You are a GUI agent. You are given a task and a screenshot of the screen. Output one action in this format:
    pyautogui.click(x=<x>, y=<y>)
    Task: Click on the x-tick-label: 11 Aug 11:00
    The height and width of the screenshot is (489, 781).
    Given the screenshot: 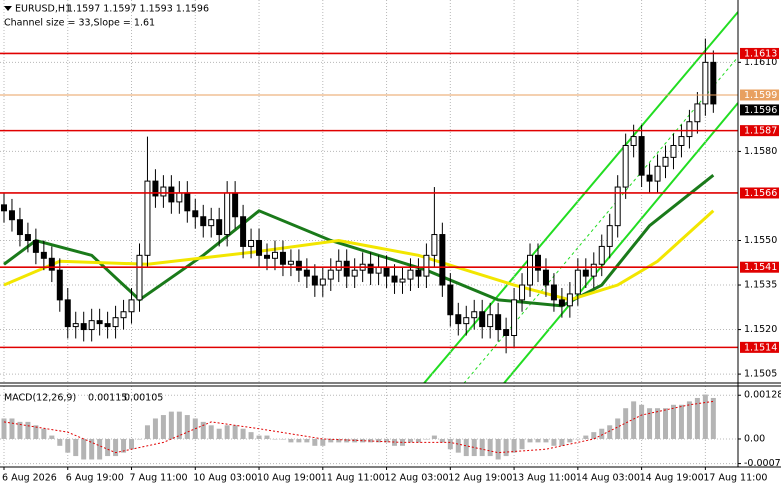 What is the action you would take?
    pyautogui.click(x=353, y=478)
    